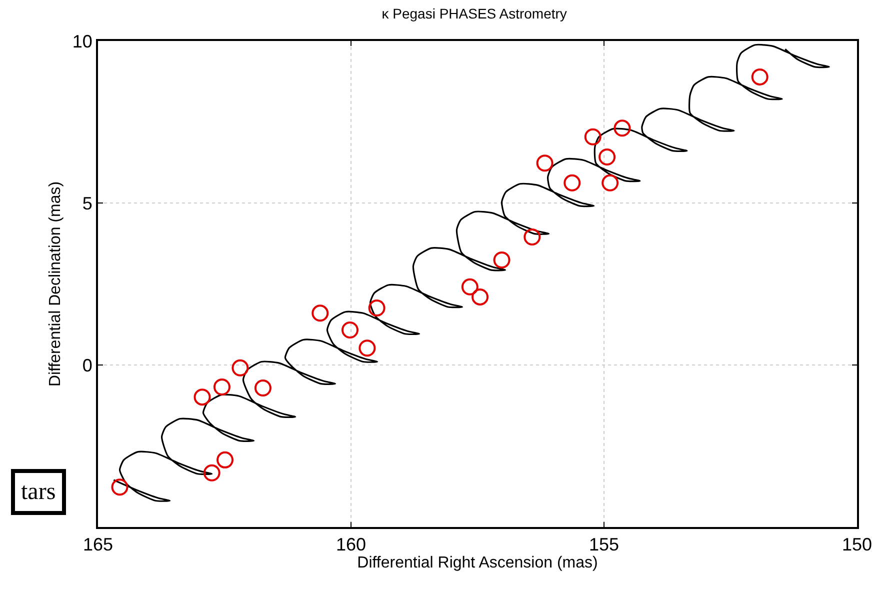  I want to click on y-tick-label: 10, so click(82, 41).